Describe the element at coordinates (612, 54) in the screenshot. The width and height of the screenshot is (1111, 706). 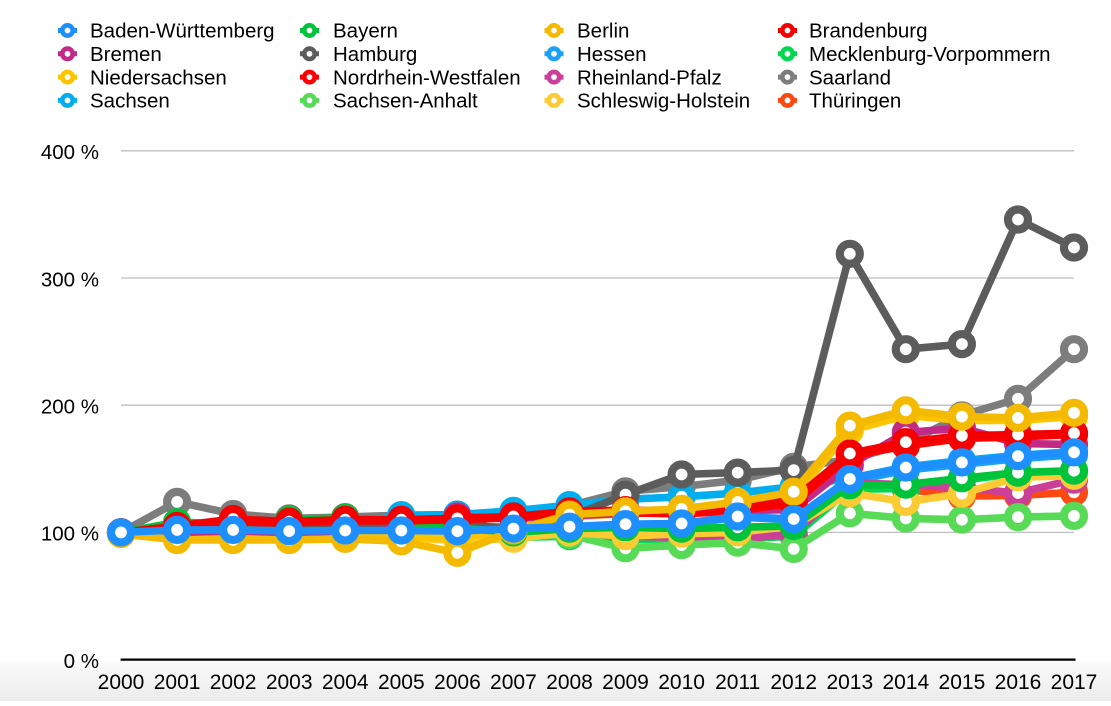
I see `svg-text: Hessen` at that location.